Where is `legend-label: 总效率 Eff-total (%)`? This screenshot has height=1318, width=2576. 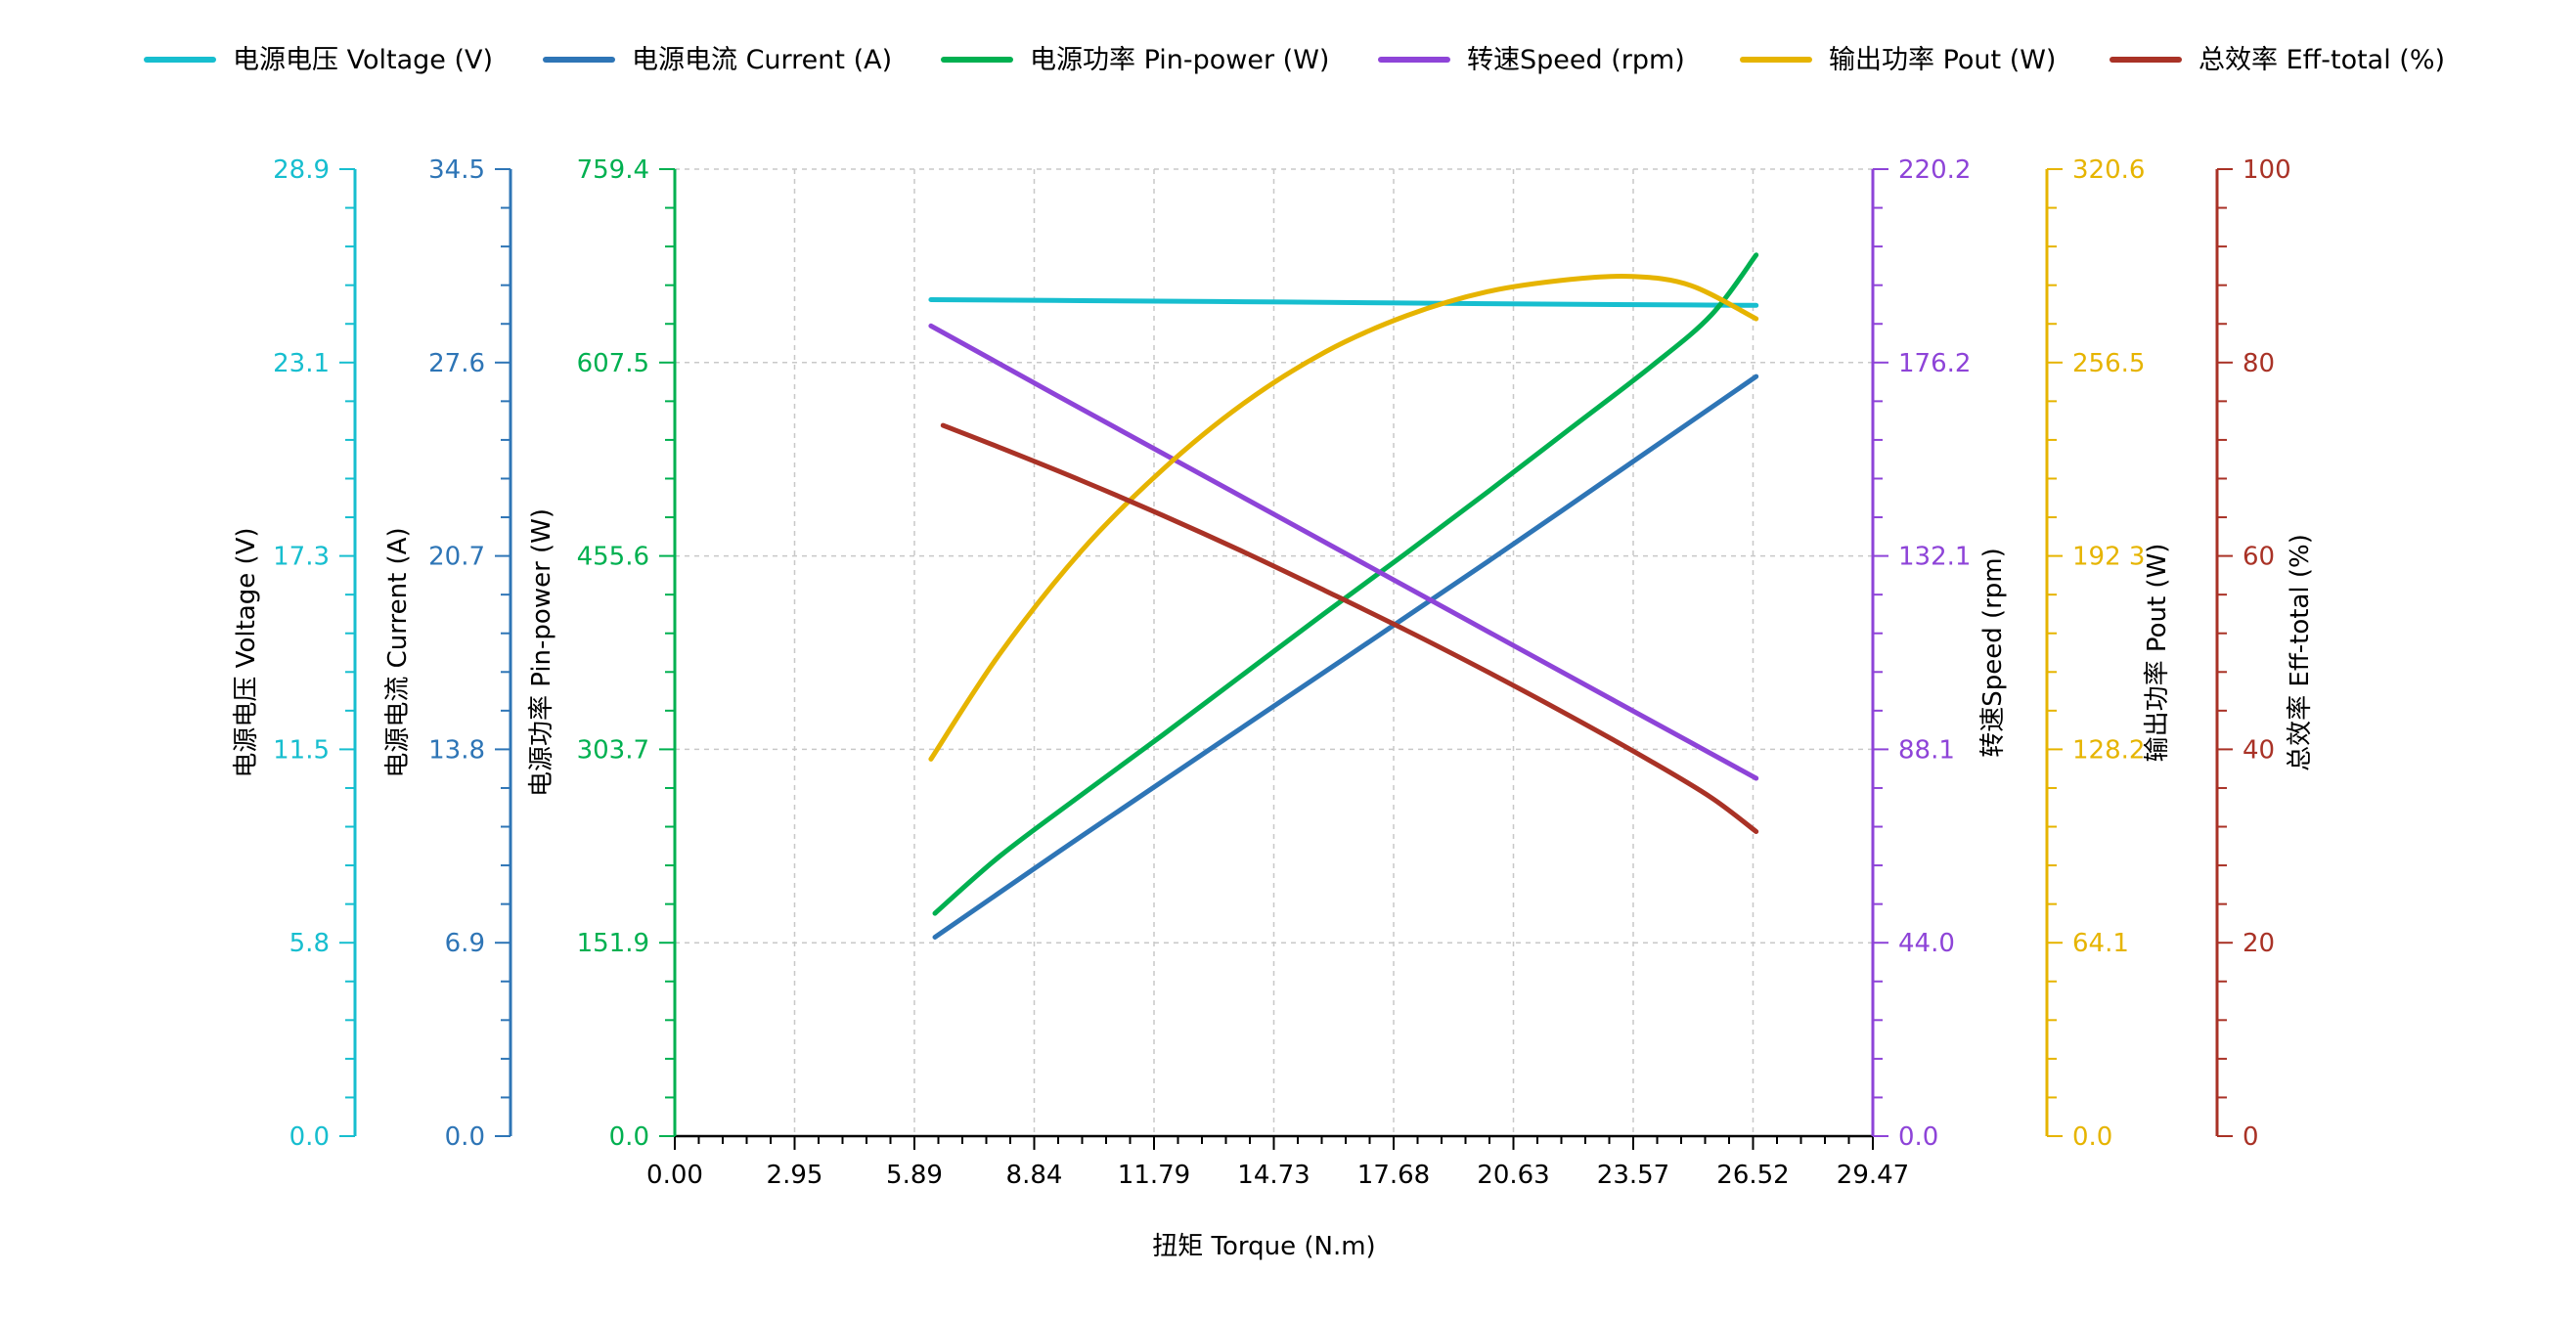
legend-label: 总效率 Eff-total (%) is located at coordinates (2321, 60).